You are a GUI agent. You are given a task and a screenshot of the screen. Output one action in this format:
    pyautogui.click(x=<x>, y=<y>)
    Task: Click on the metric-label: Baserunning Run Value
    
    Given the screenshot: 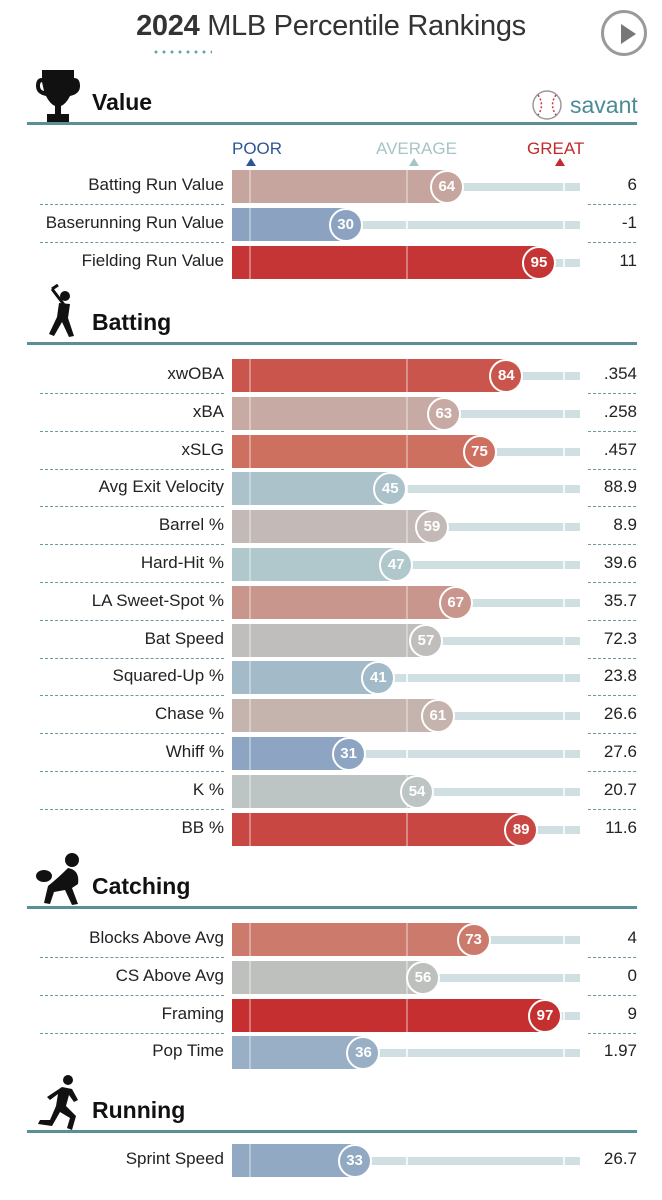 What is the action you would take?
    pyautogui.click(x=134, y=222)
    